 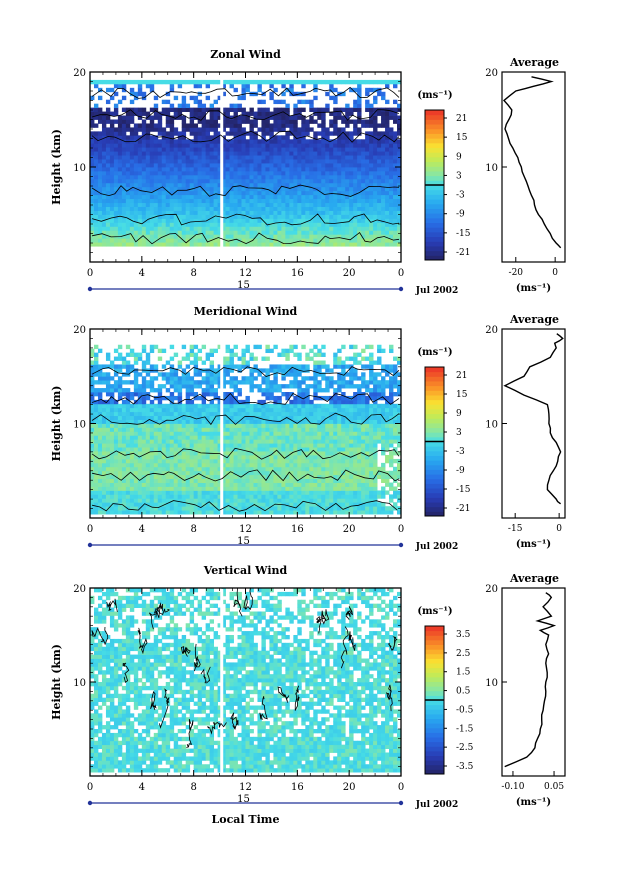 What do you see at coordinates (245, 115) in the screenshot?
I see `contour-line` at bounding box center [245, 115].